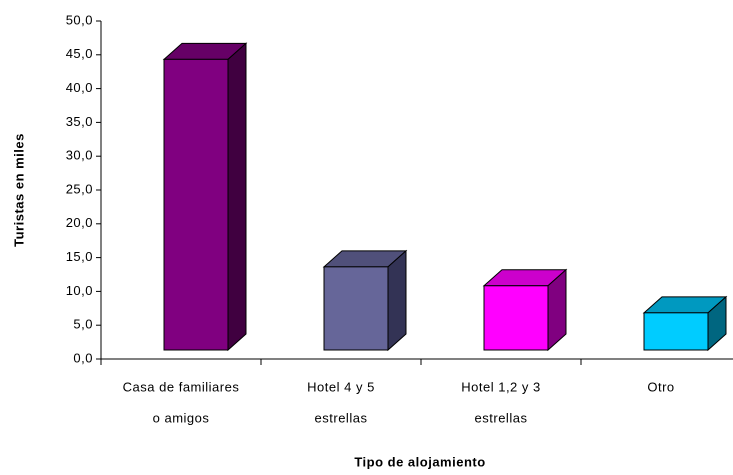  I want to click on y-tick-label: 20,0, so click(79, 222).